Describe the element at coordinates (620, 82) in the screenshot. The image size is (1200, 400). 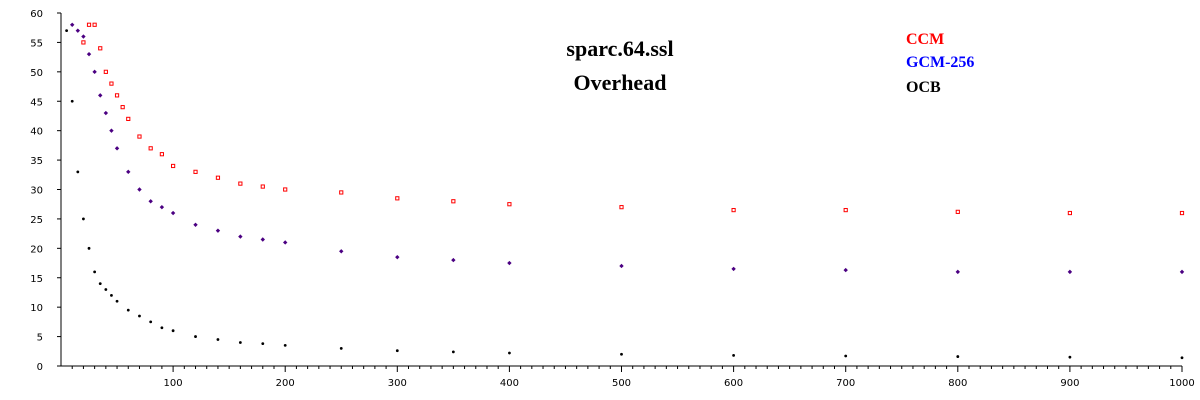
I see `chart-title-line-2: Overhead` at that location.